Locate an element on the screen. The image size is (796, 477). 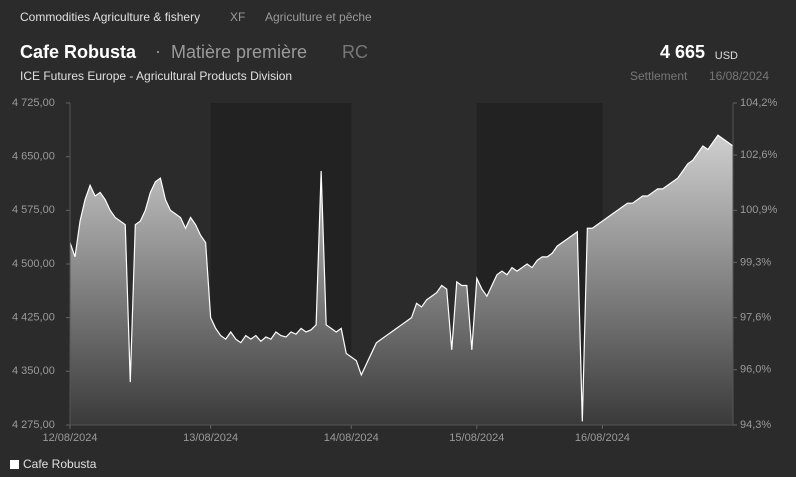
legend-label: Cafe Robusta is located at coordinates (60, 464).